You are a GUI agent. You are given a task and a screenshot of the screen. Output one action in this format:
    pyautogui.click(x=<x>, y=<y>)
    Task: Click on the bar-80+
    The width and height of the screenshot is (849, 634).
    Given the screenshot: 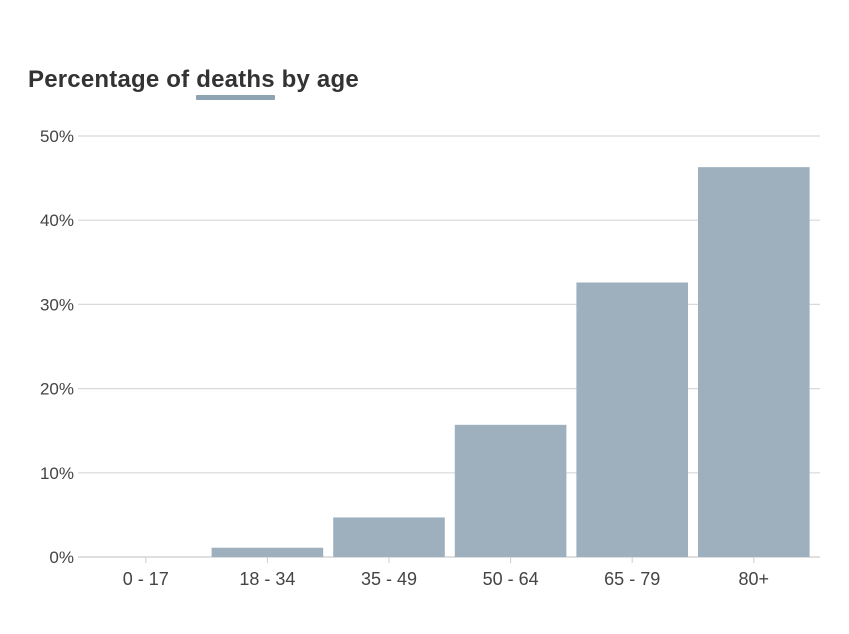 What is the action you would take?
    pyautogui.click(x=754, y=362)
    